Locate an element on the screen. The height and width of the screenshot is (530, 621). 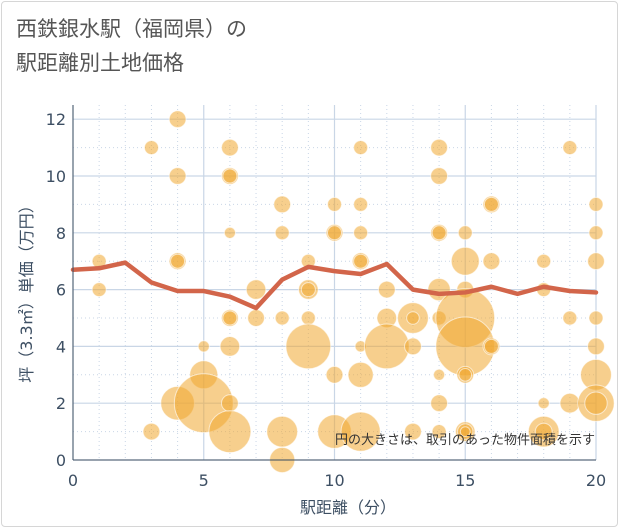
average-price-line is located at coordinates (334, 285).